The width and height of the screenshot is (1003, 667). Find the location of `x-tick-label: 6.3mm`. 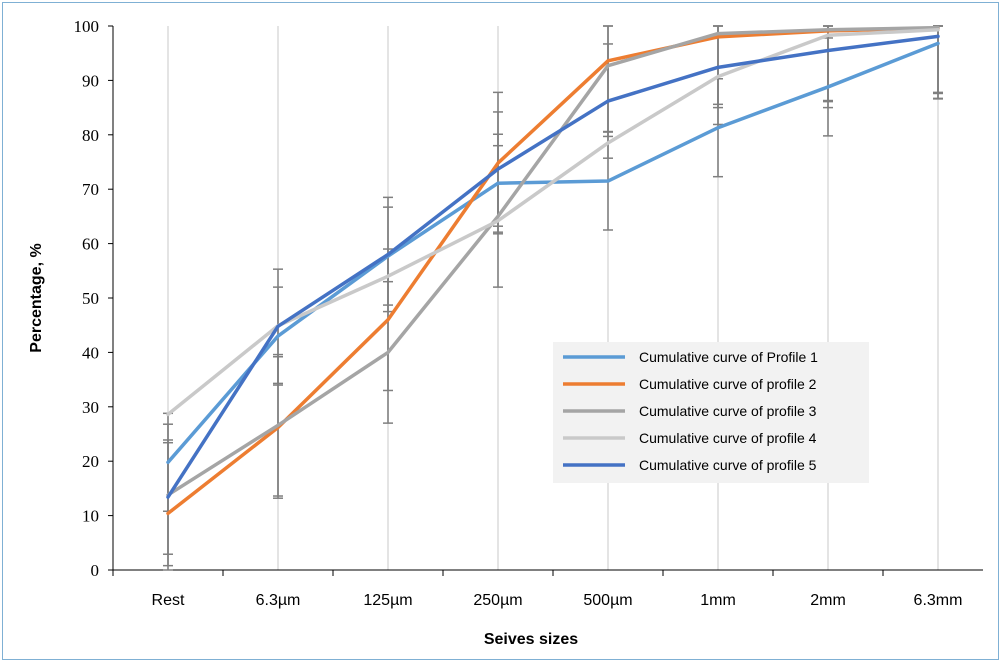

x-tick-label: 6.3mm is located at coordinates (938, 600).